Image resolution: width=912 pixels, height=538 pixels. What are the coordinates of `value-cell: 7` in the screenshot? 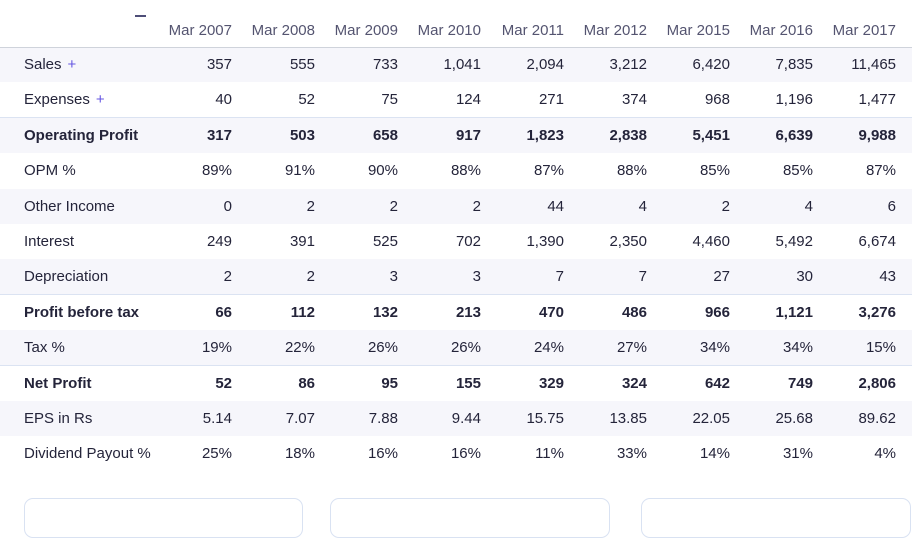 It's located at (559, 277).